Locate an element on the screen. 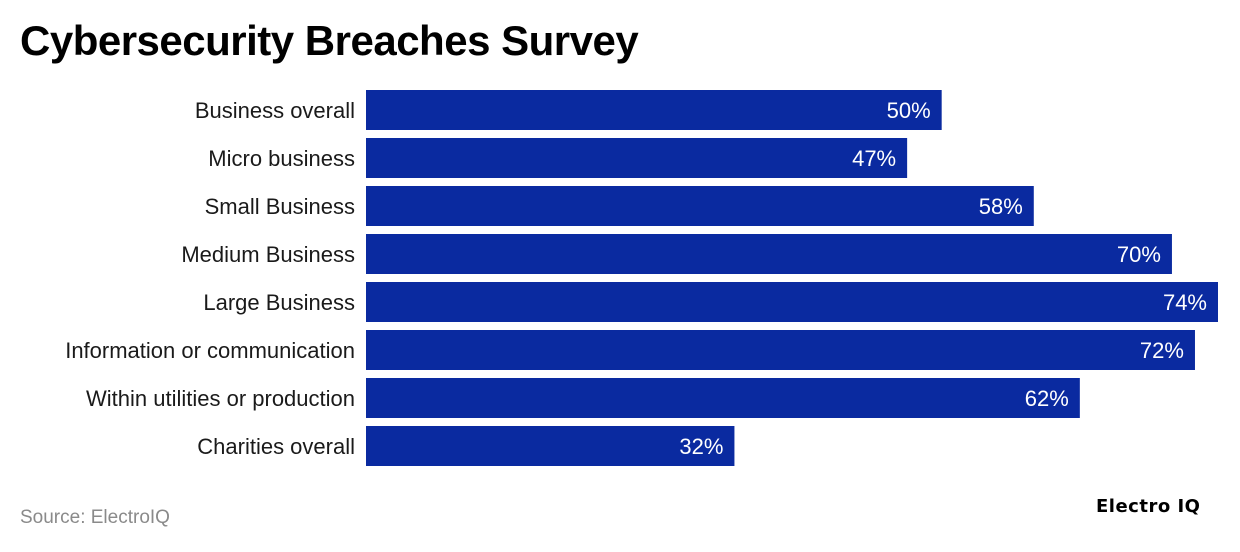 The width and height of the screenshot is (1240, 552). data-label: 72% is located at coordinates (1162, 350).